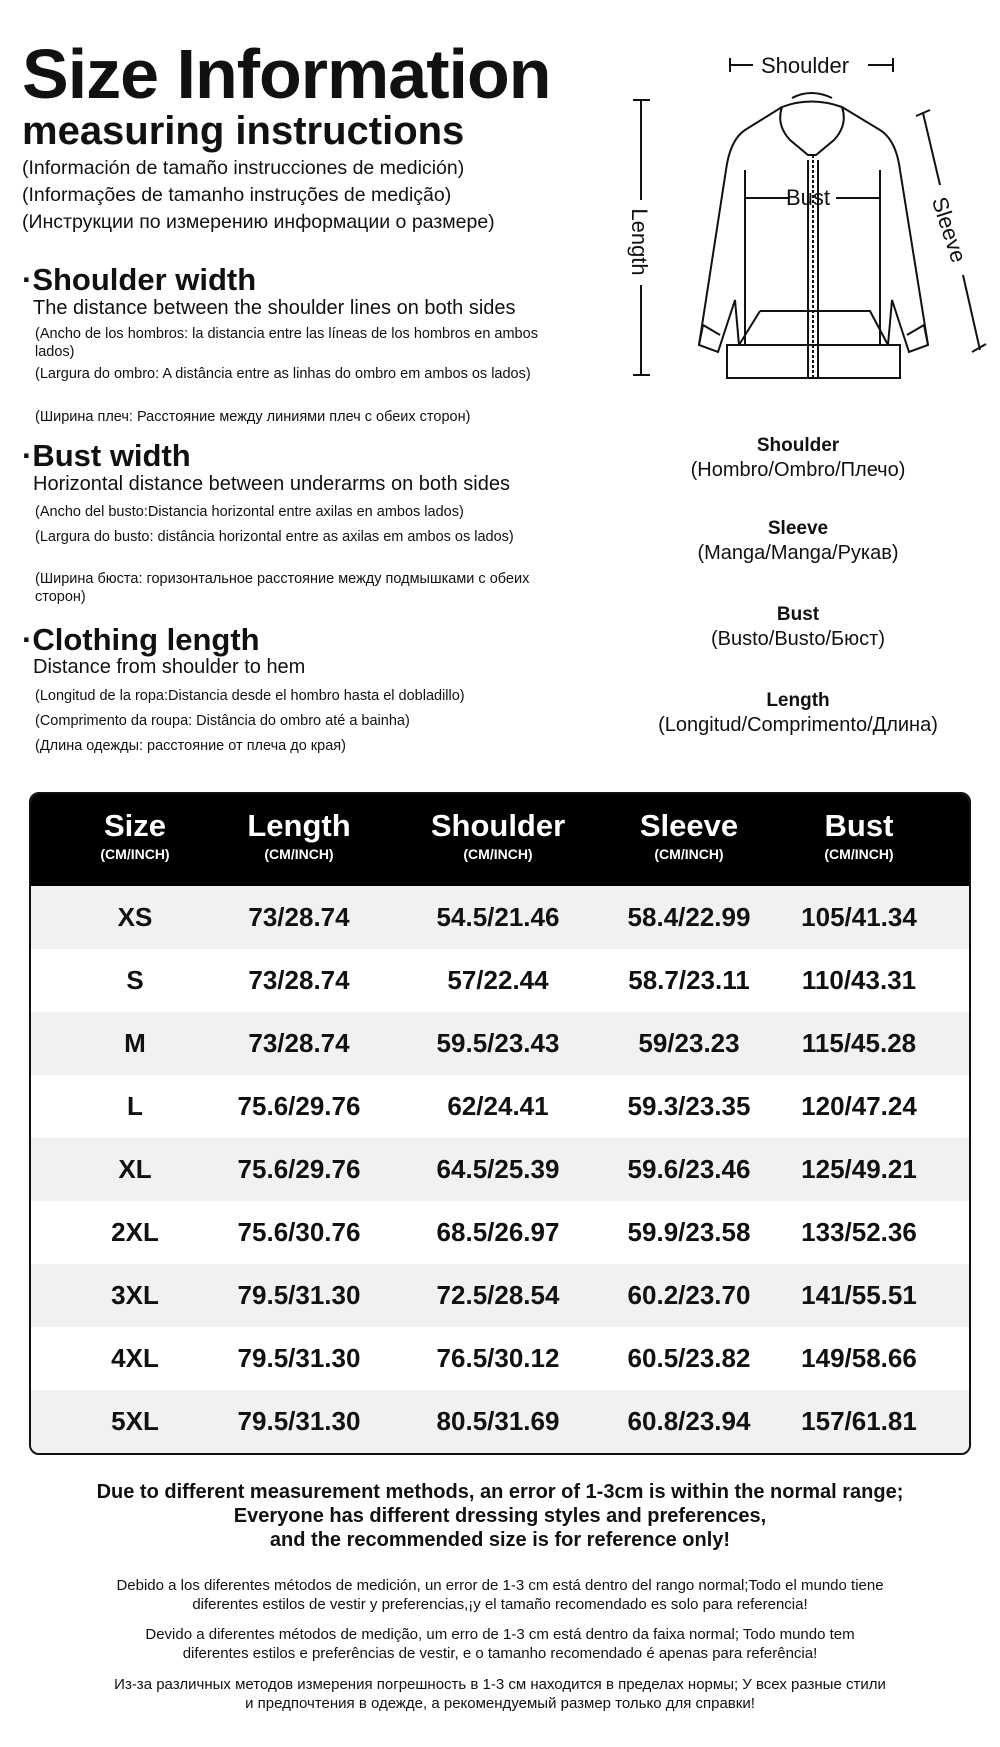 This screenshot has height=1747, width=1000. What do you see at coordinates (500, 1043) in the screenshot?
I see `table-row: M 73/28.74 59.5/23.43 59/23.23 115/45.28` at bounding box center [500, 1043].